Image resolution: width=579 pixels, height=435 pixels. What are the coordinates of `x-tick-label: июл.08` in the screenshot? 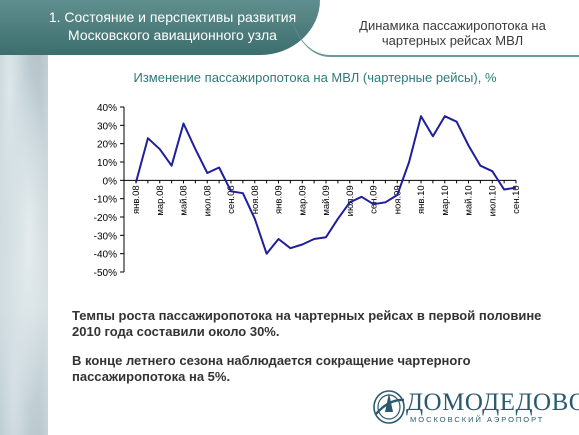 It's located at (207, 200).